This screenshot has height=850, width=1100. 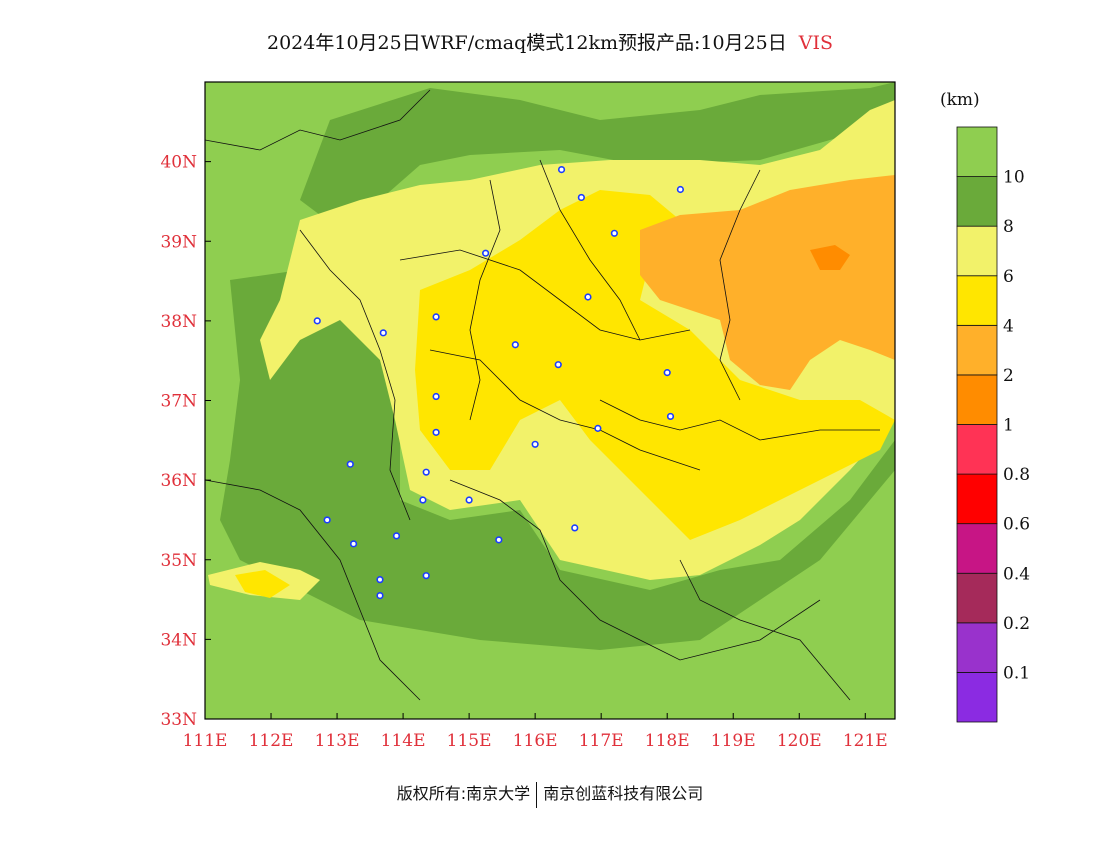 I want to click on y-tick-label: 39N, so click(x=178, y=242).